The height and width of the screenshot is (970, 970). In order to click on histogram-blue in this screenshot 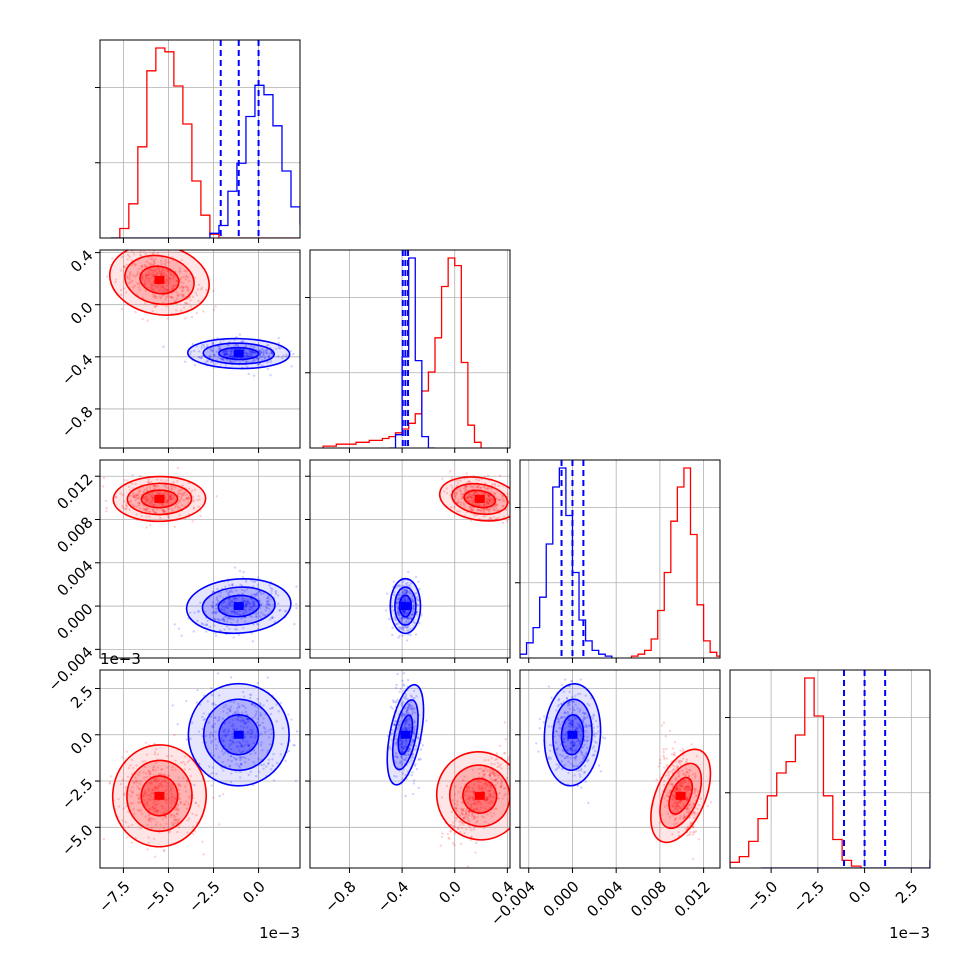, I will do `click(205, 161)`.